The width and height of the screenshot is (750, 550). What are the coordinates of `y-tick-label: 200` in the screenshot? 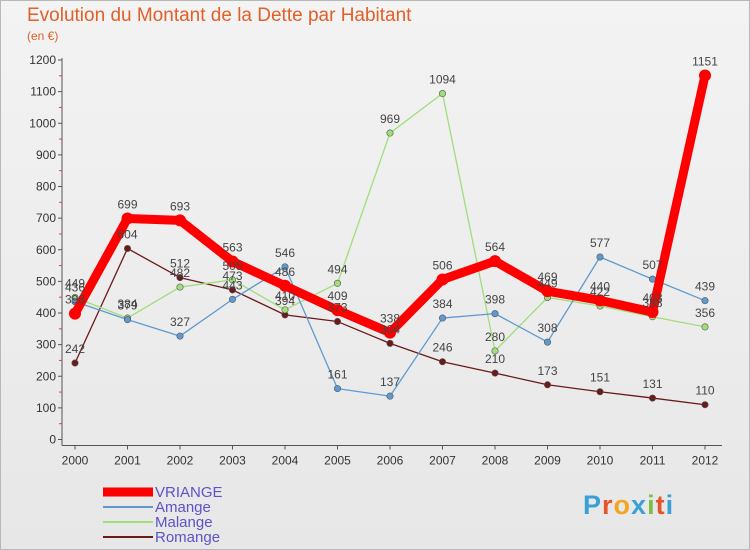 It's located at (46, 376).